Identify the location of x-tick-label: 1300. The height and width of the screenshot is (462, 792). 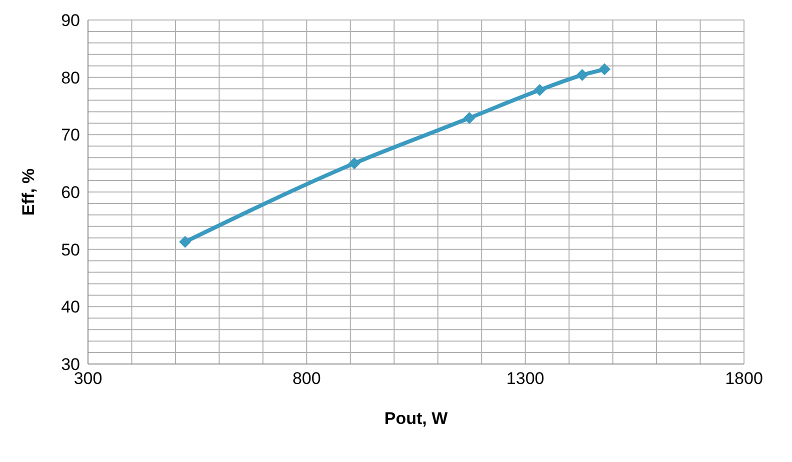
(525, 378).